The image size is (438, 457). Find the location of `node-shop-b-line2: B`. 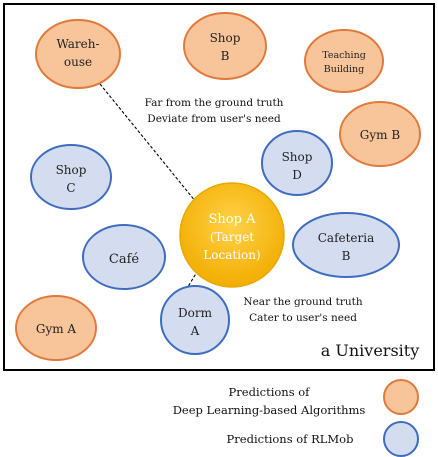

node-shop-b-line2: B is located at coordinates (225, 56).